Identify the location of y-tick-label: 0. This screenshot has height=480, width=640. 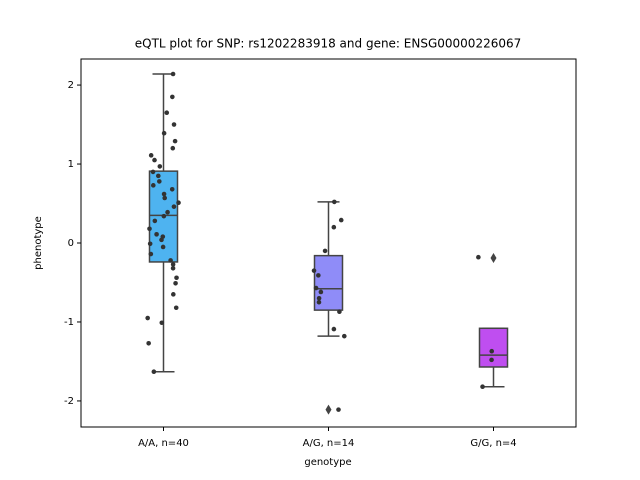
(71, 243).